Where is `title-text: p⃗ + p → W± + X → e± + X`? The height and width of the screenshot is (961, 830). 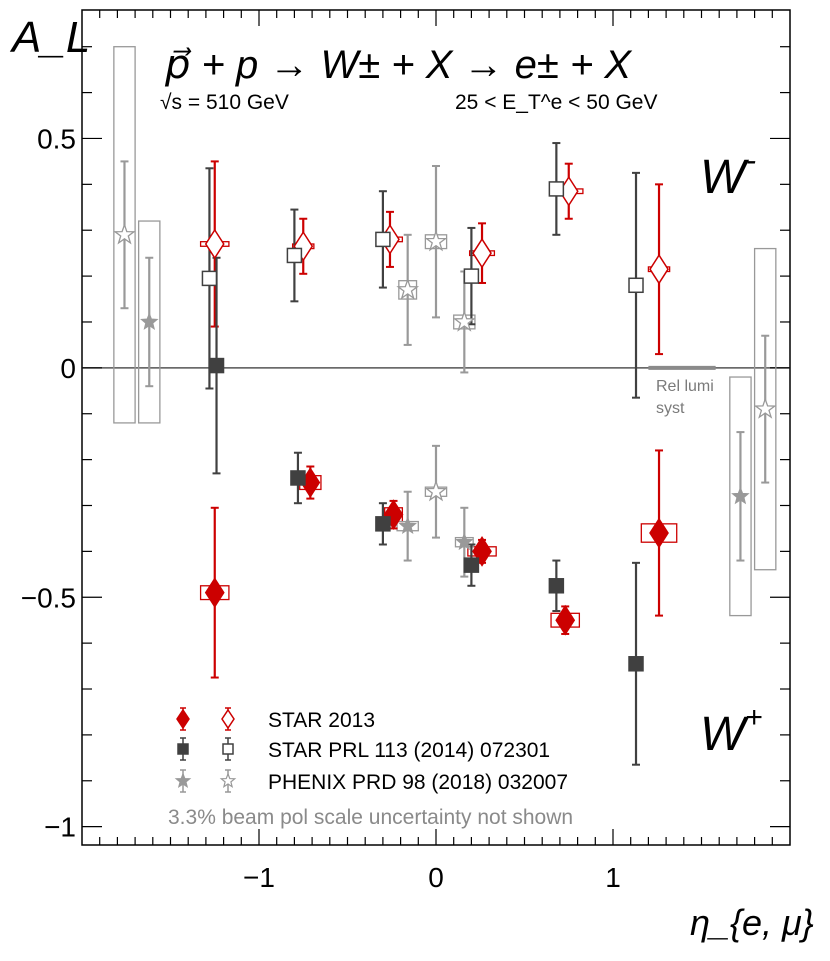
title-text: p⃗ + p → W± + X → e± + X is located at coordinates (398, 65).